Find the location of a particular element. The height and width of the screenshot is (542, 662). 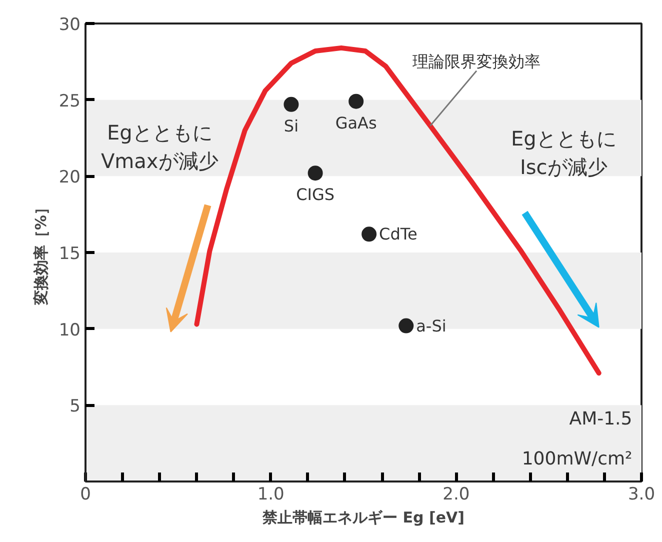

annotation: Egとともに Vmaxが減少 is located at coordinates (159, 147).